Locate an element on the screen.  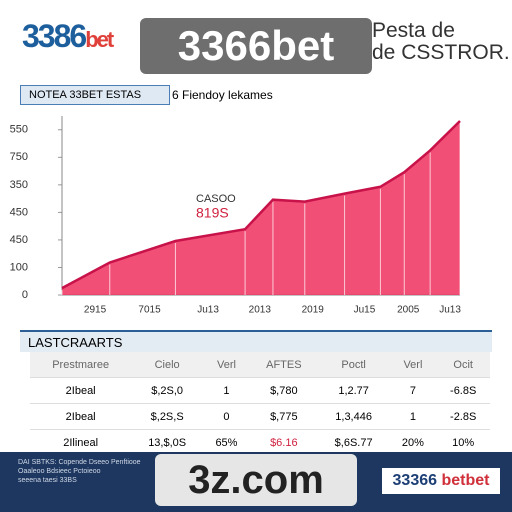
table-row: 2Ibeal $,2S,S 0 $,775 1,3,446 1 -2.8S is located at coordinates (260, 416).